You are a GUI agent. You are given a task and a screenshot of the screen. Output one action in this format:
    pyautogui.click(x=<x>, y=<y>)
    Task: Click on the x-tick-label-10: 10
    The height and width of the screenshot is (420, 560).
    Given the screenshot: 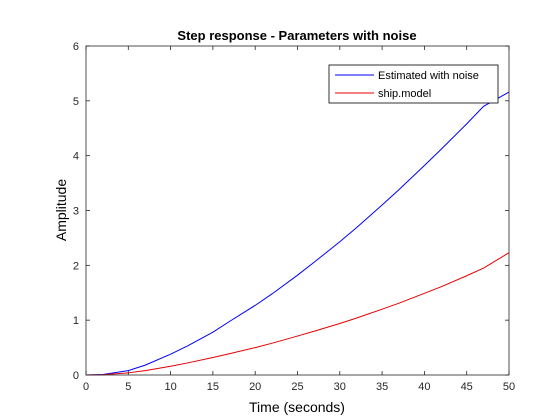 What is the action you would take?
    pyautogui.click(x=170, y=387)
    